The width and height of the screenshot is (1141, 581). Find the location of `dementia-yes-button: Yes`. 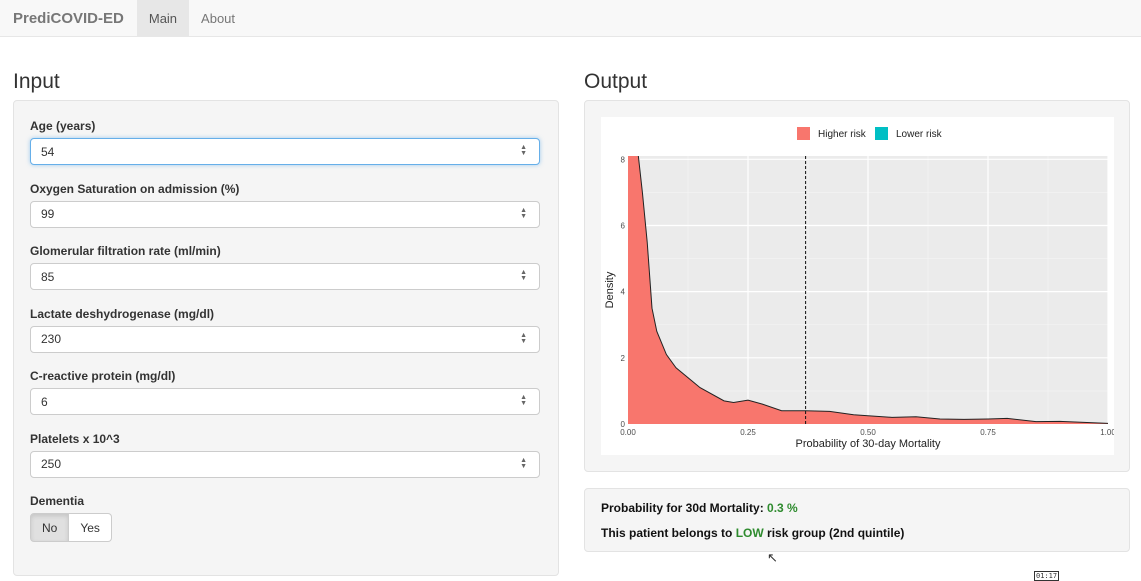

dementia-yes-button: Yes is located at coordinates (90, 527).